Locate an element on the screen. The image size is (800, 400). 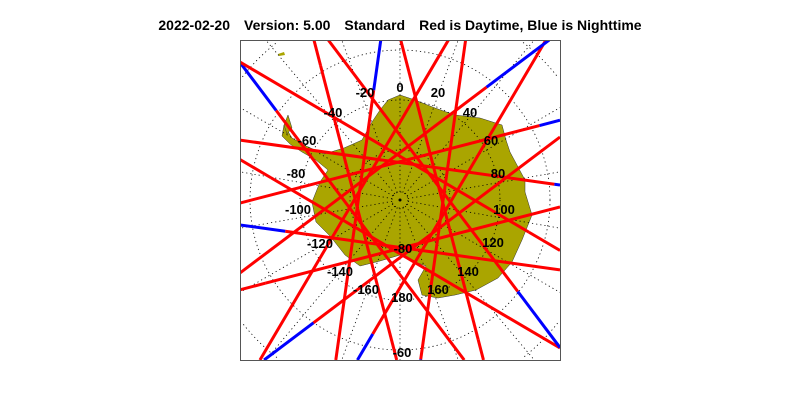
longitude-label: -20 is located at coordinates (365, 92).